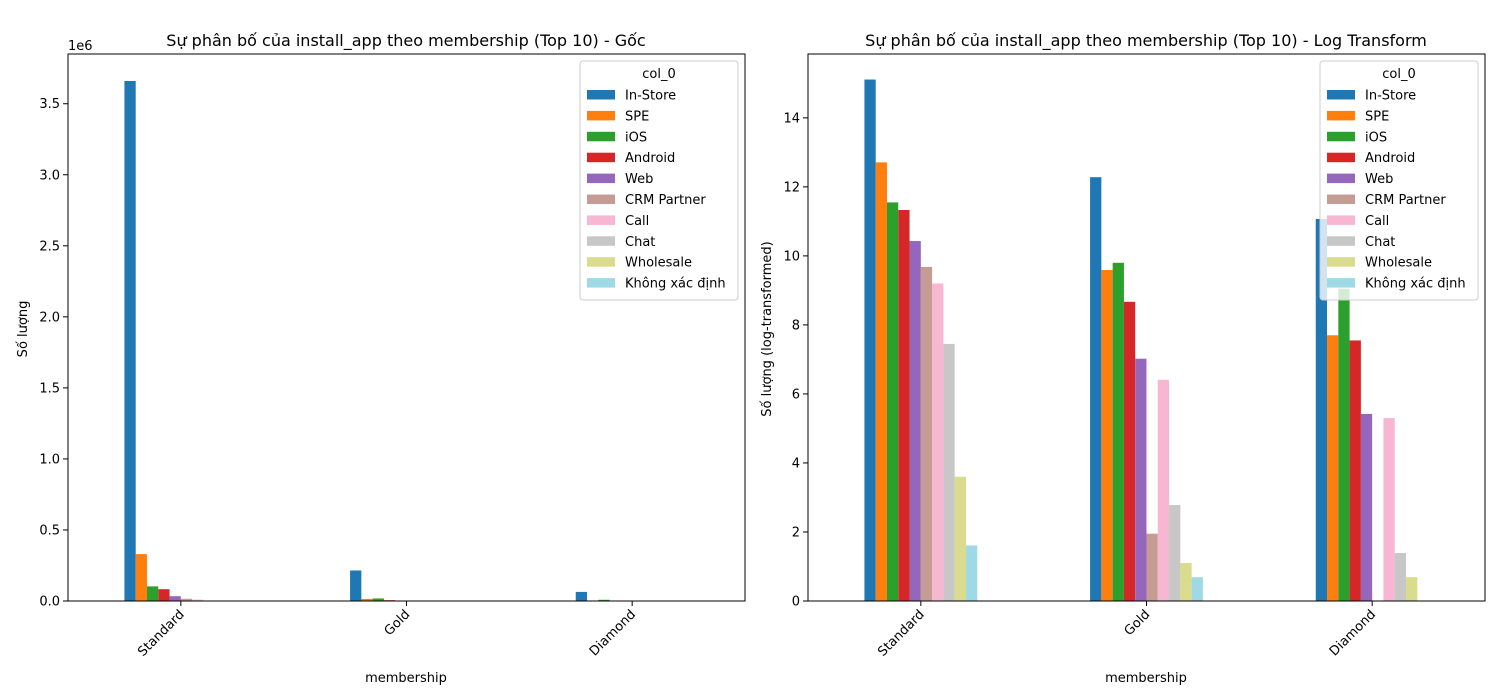 This screenshot has width=1500, height=700. I want to click on y-tick-label: 0, so click(796, 602).